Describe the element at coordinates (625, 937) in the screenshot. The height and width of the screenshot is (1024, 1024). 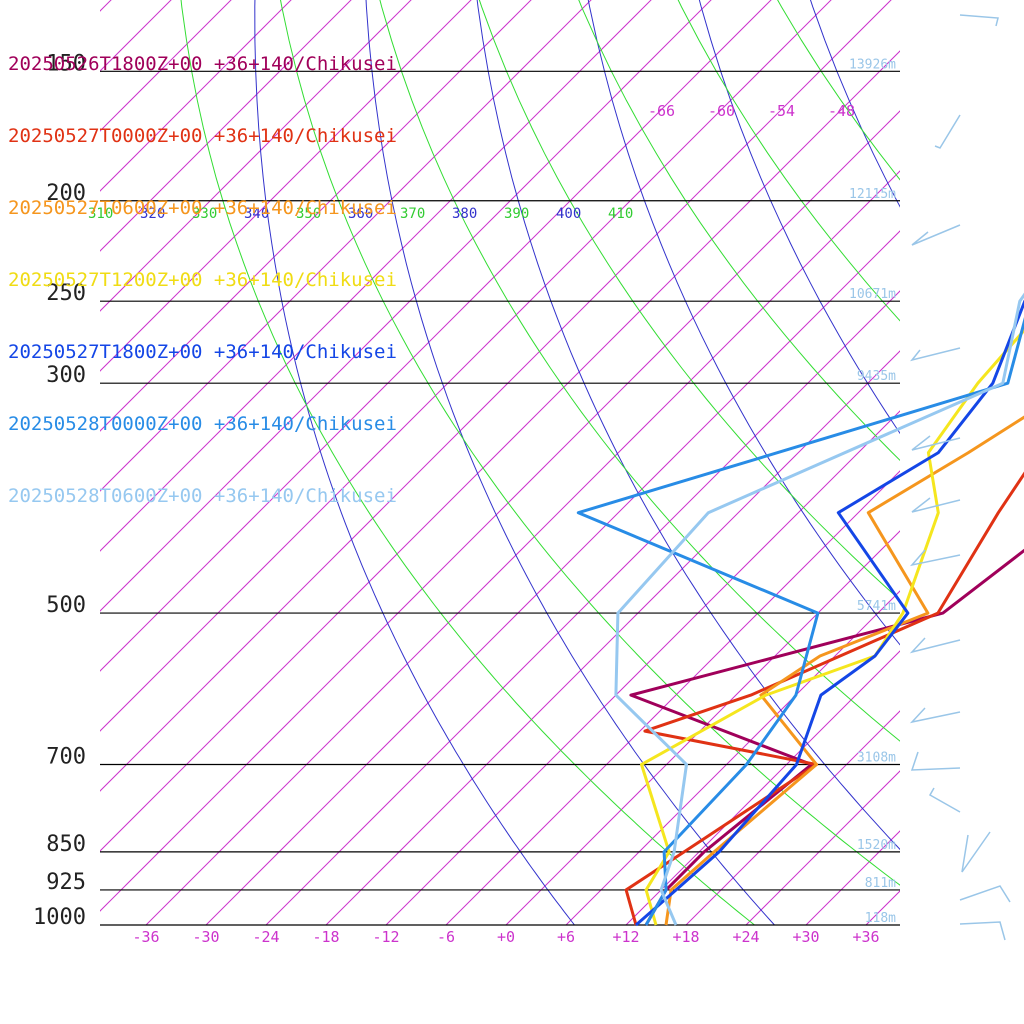
I see `temperature-tick-label: +12` at that location.